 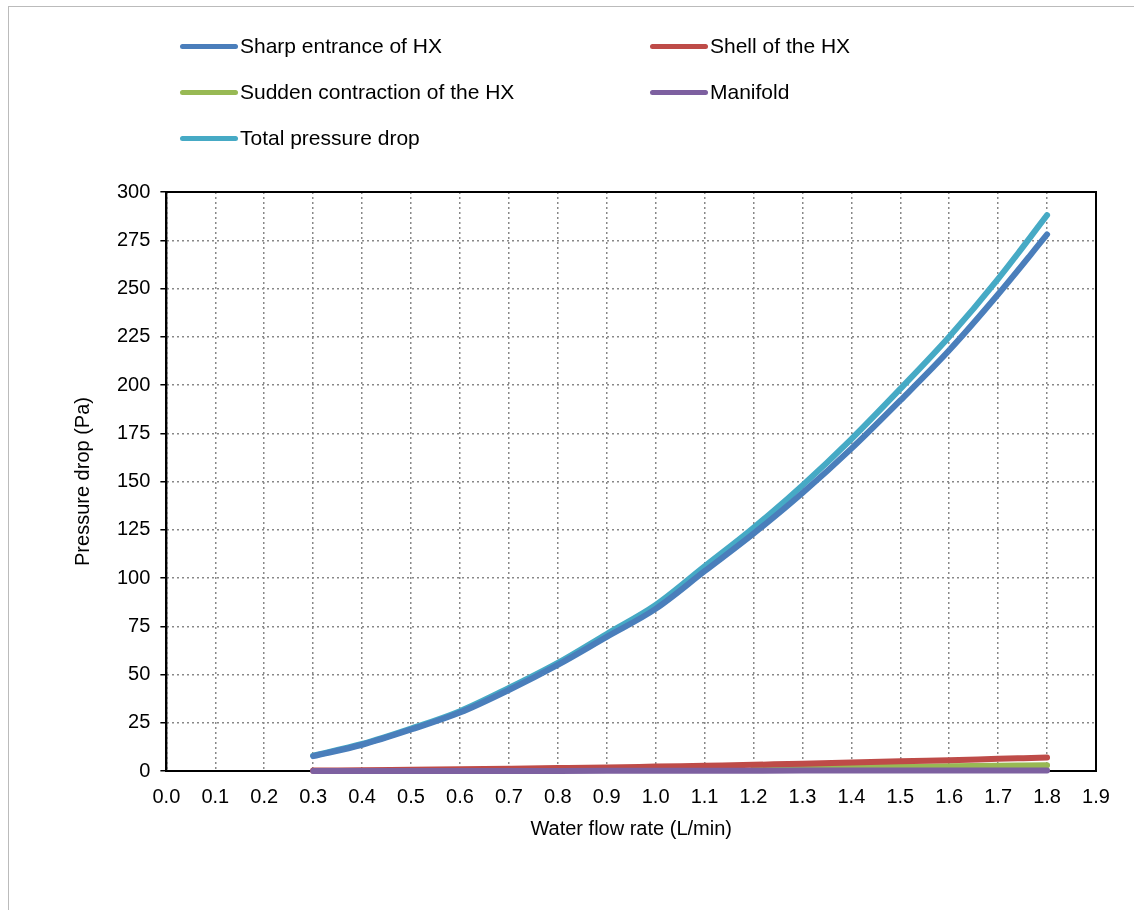 I want to click on legend-label: Sudden contraction of the HX, so click(x=377, y=92).